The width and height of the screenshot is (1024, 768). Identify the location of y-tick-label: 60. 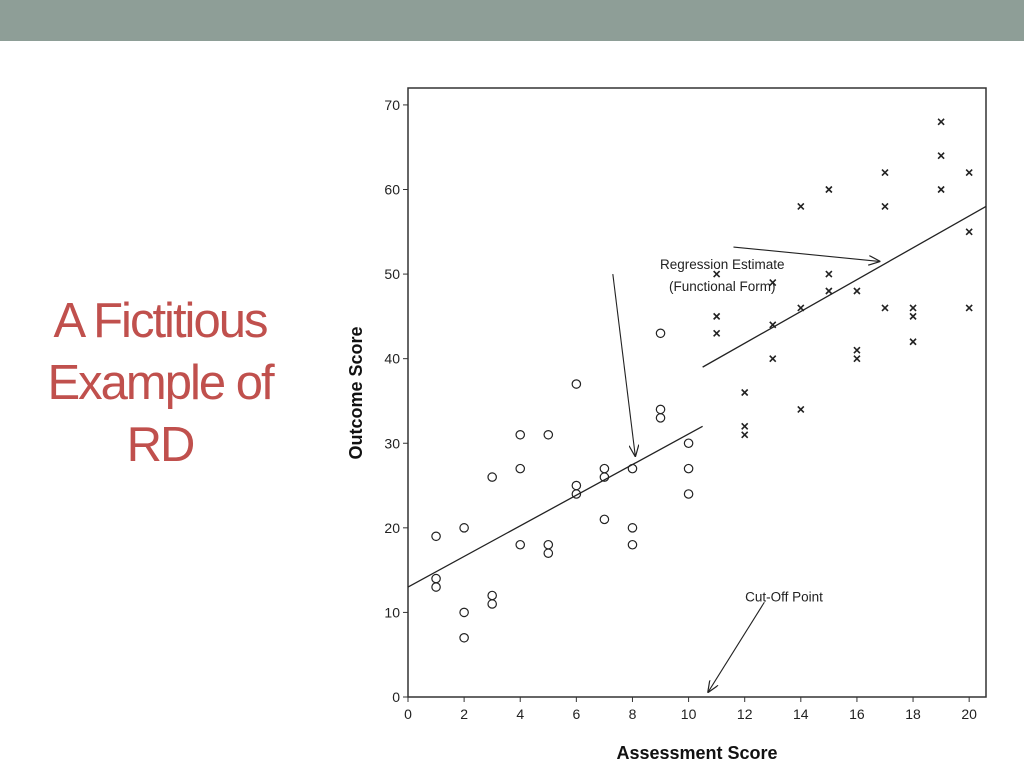
(392, 190).